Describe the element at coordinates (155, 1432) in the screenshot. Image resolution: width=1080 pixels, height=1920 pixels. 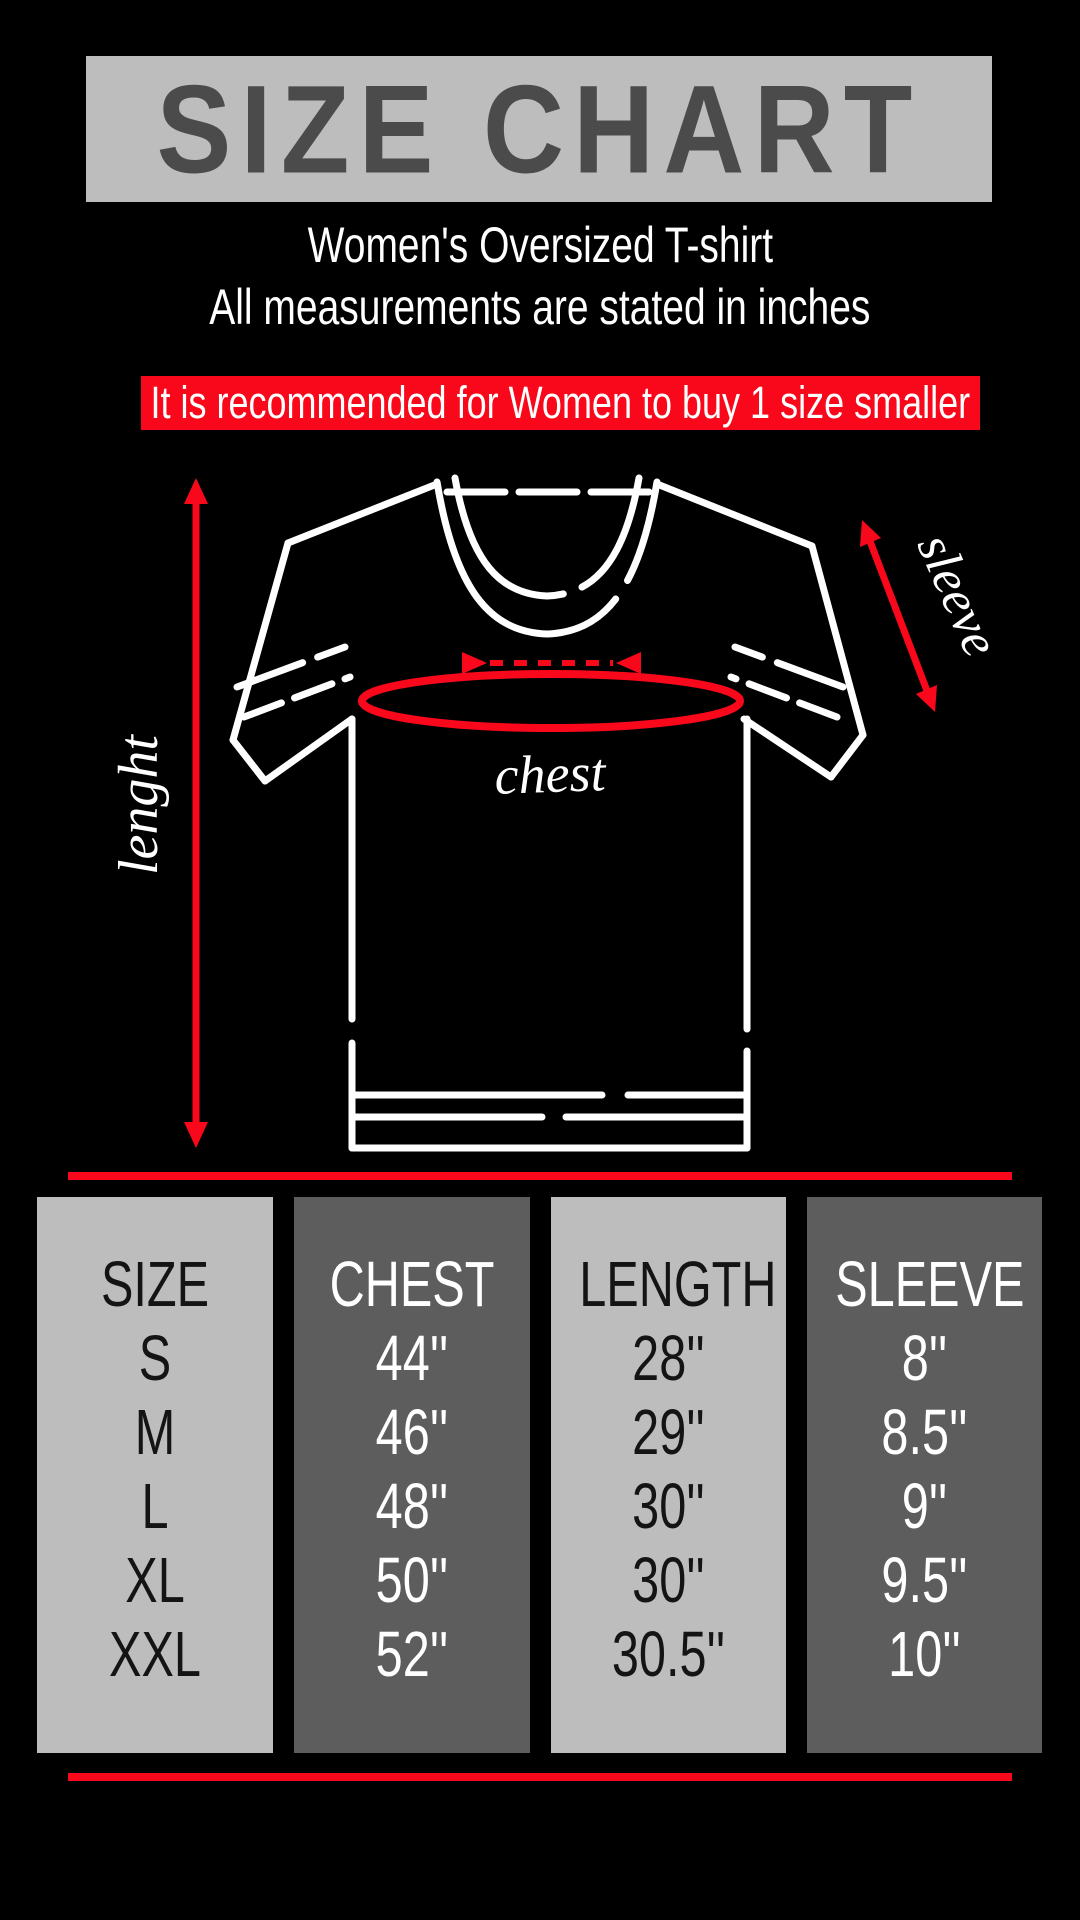
I see `table-cell: M` at that location.